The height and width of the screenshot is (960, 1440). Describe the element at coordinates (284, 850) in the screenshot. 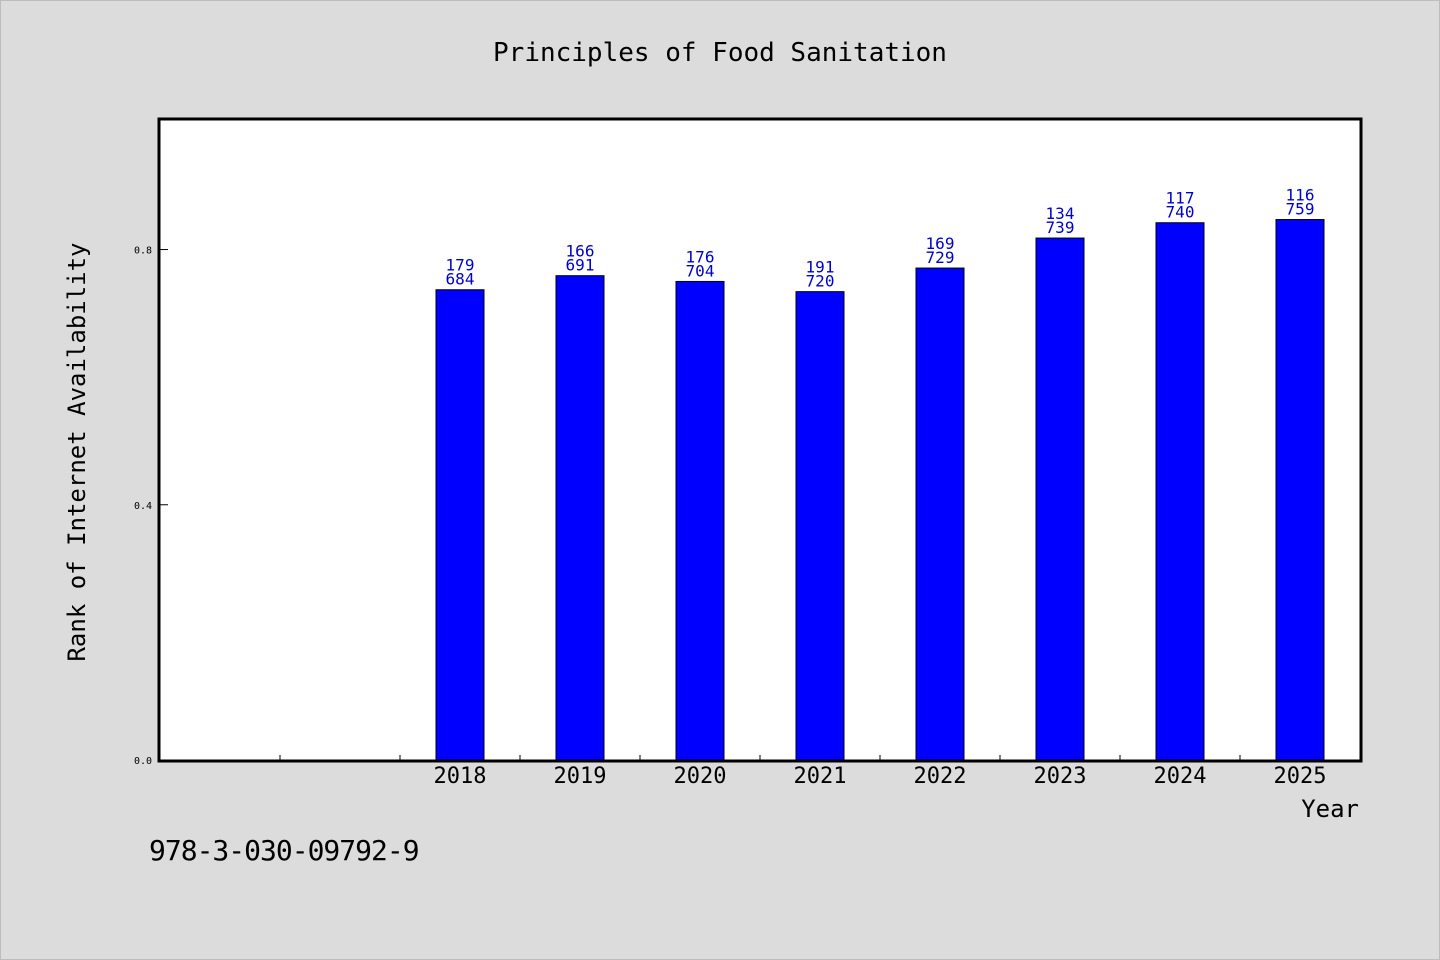

I see `footer-code: 978-3-030-09792-9` at that location.